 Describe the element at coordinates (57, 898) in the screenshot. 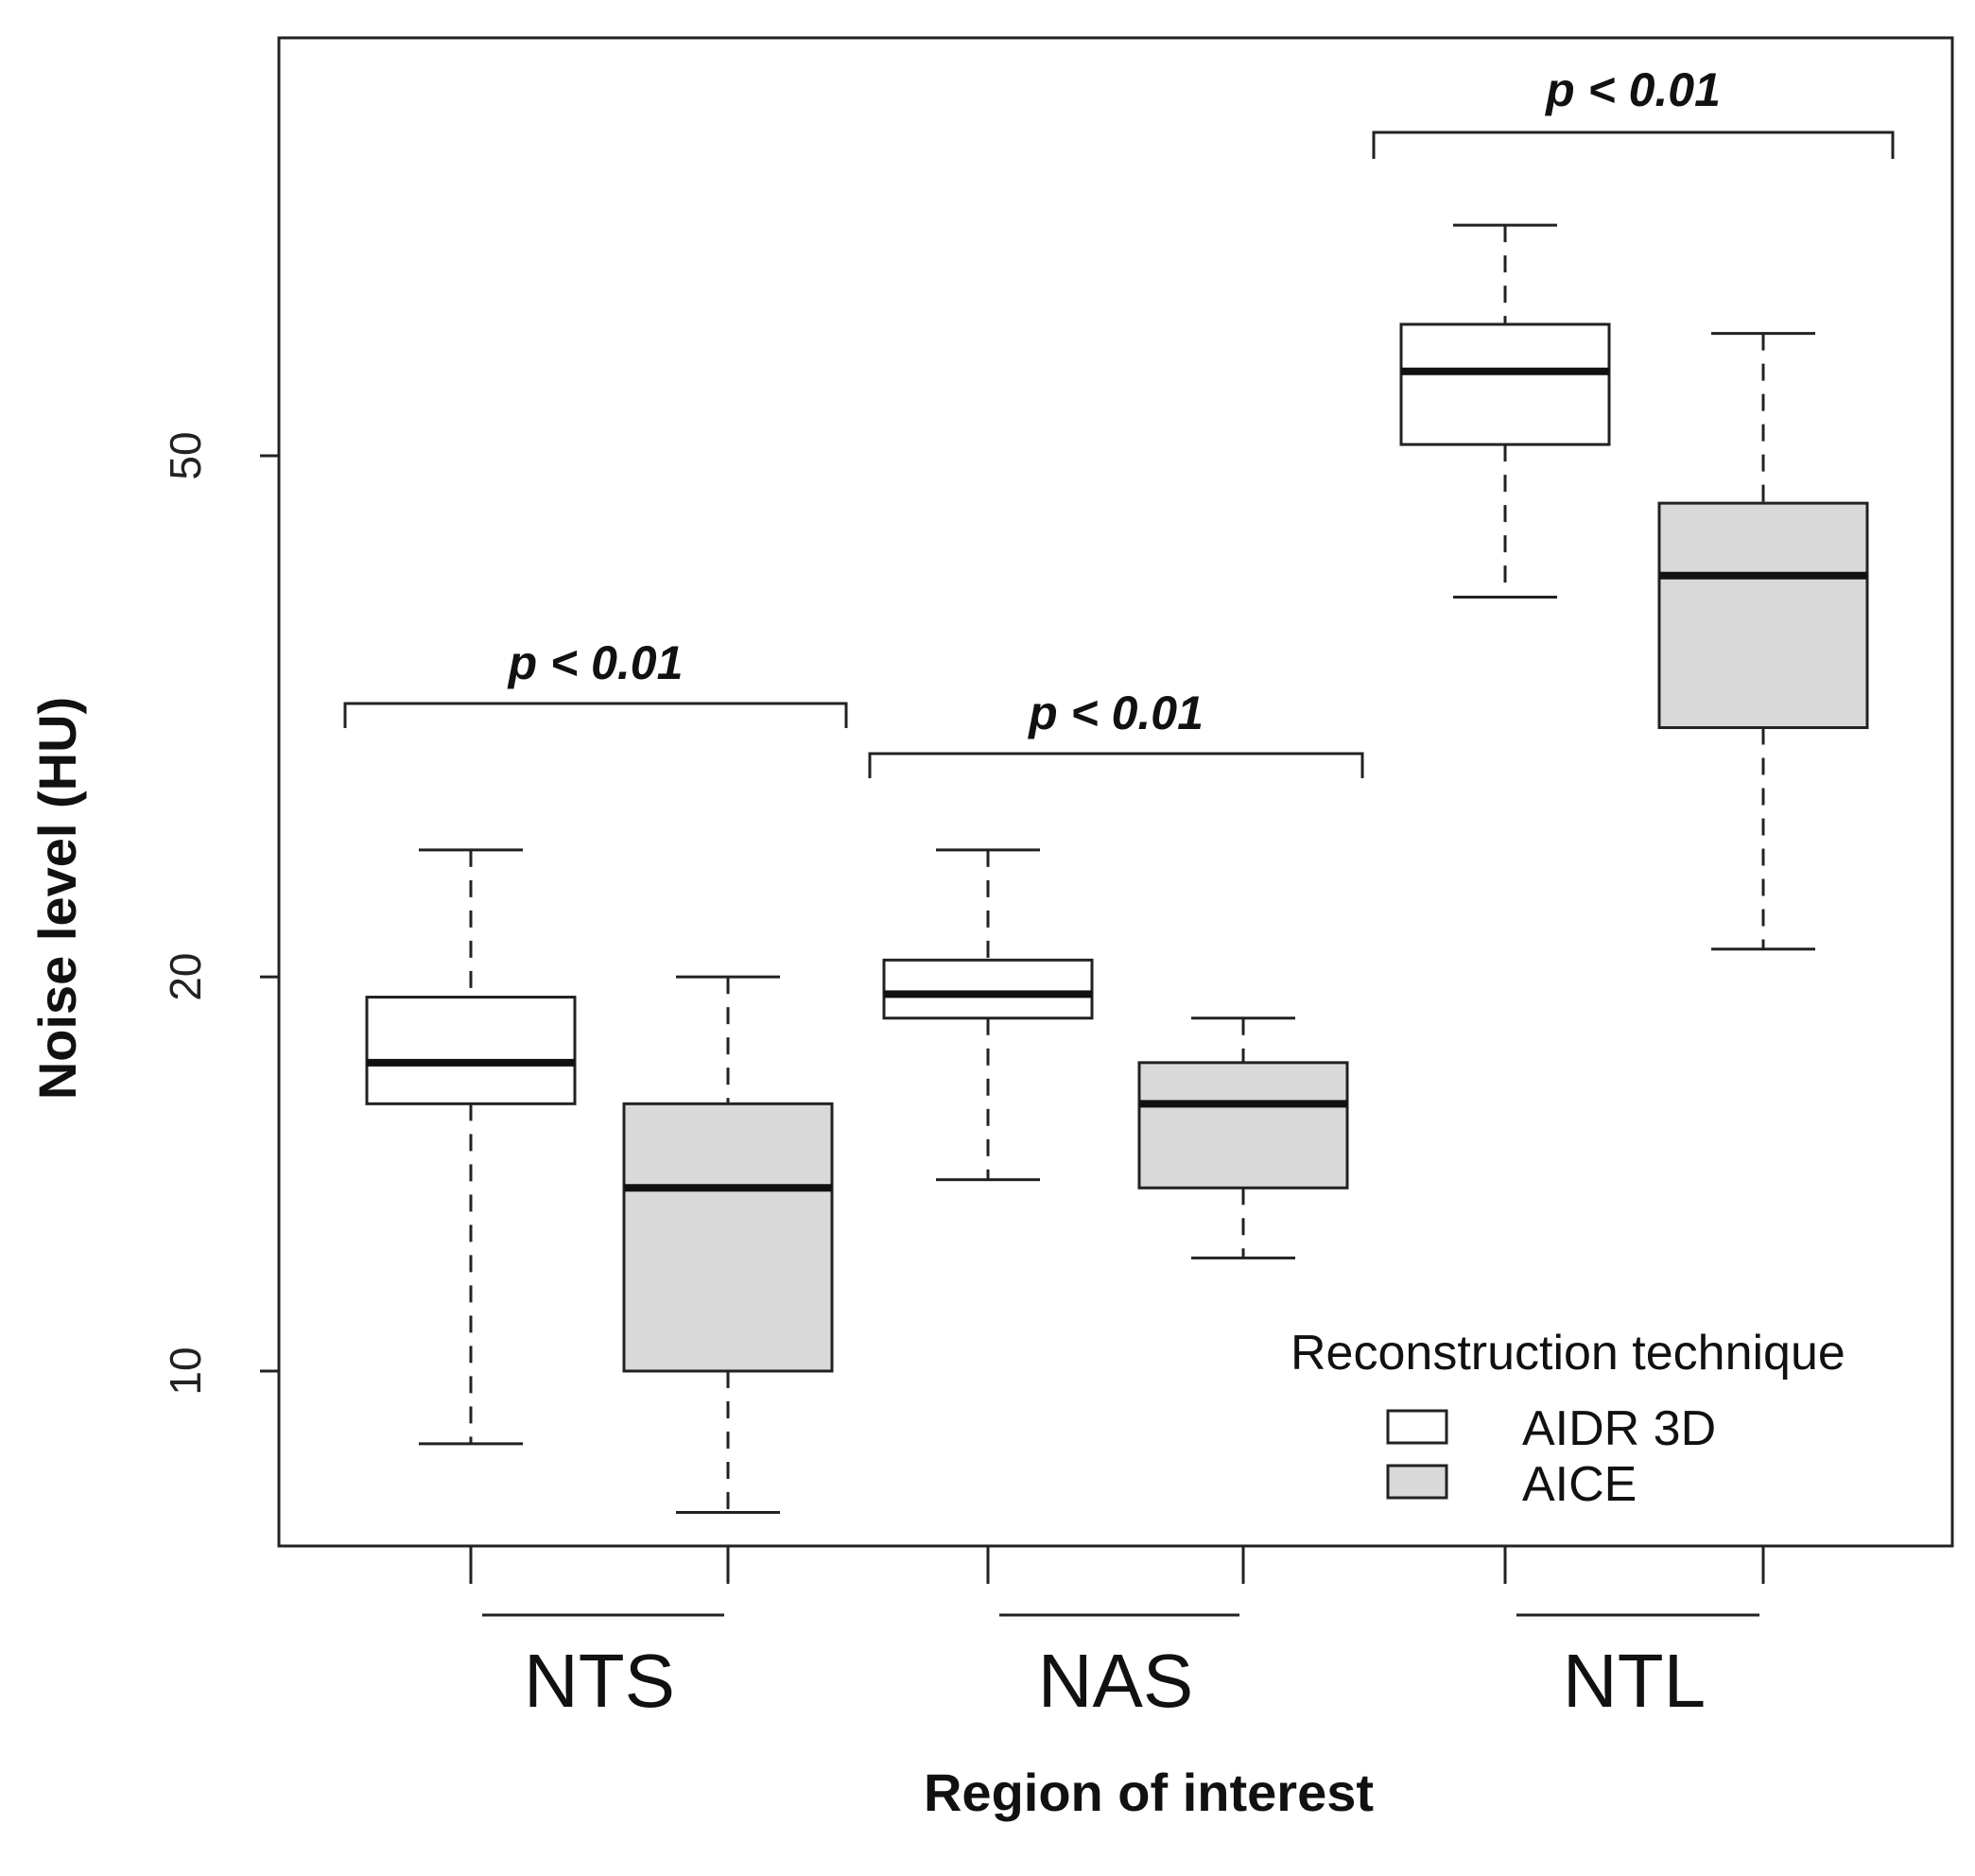

I see `y-axis-title: Noise level (HU)` at that location.